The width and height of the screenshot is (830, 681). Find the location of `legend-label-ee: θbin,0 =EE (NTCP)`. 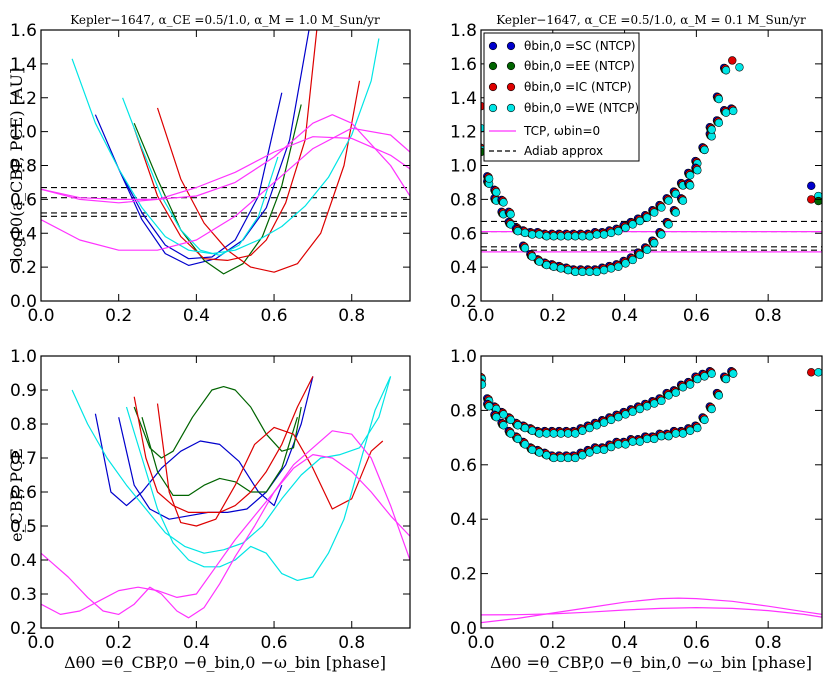

legend-label-ee: θbin,0 =EE (NTCP) is located at coordinates (579, 66).